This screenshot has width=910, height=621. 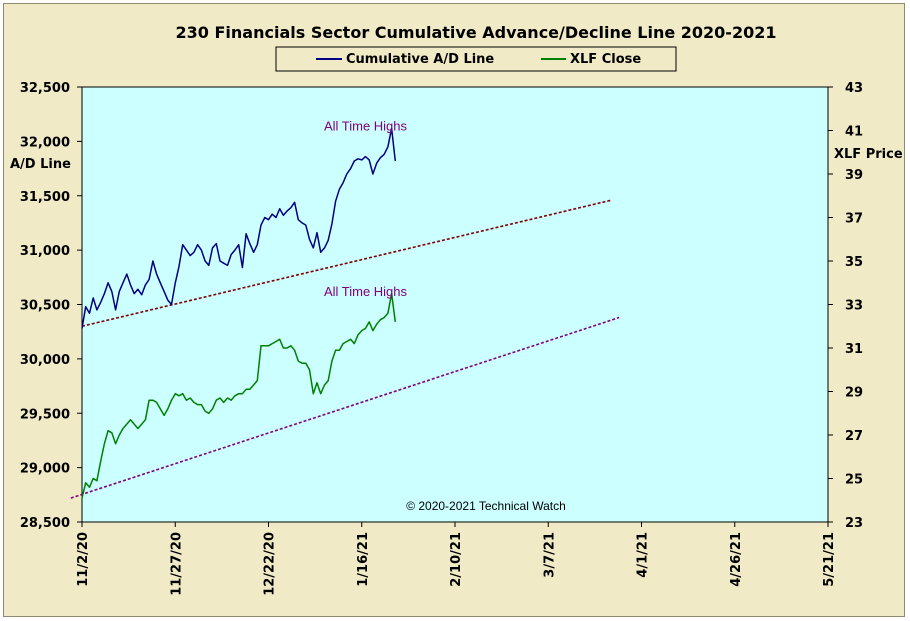 I want to click on x-tick-label: 2/10/21, so click(x=456, y=559).